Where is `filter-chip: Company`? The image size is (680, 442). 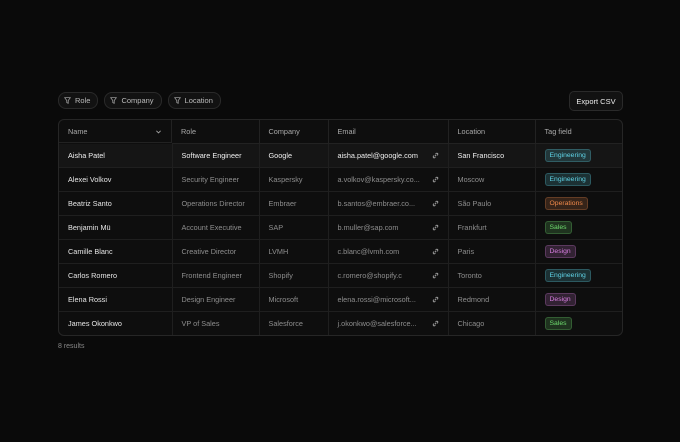
filter-chip: Company is located at coordinates (133, 100).